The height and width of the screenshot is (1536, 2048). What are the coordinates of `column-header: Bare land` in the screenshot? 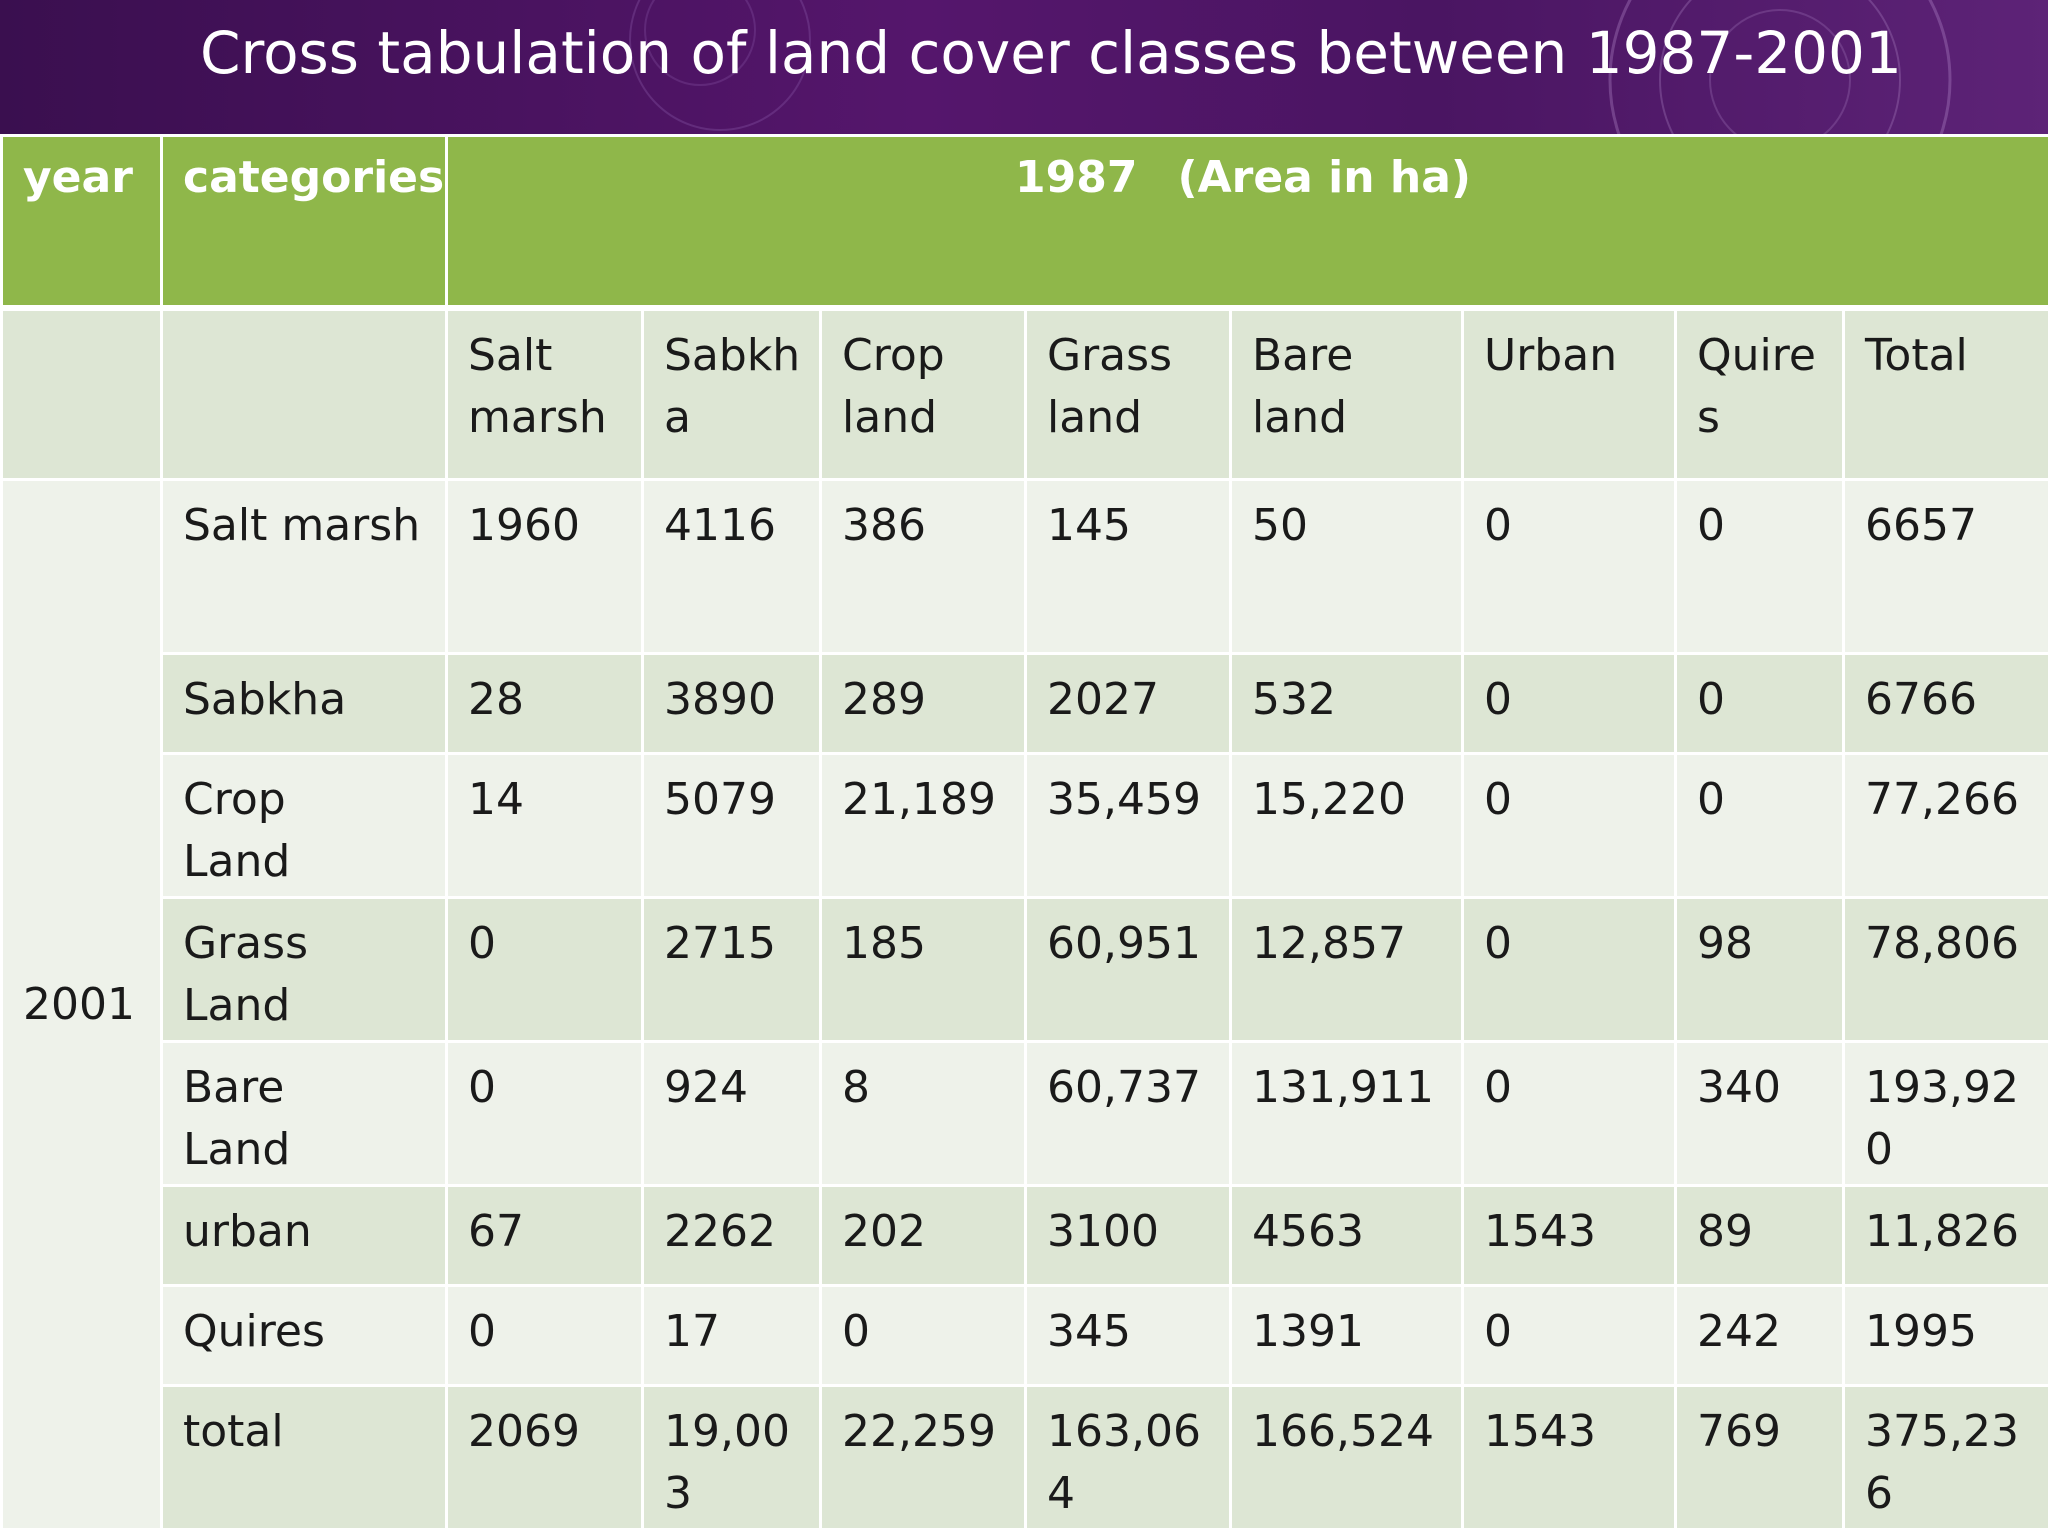 It's located at (1346, 393).